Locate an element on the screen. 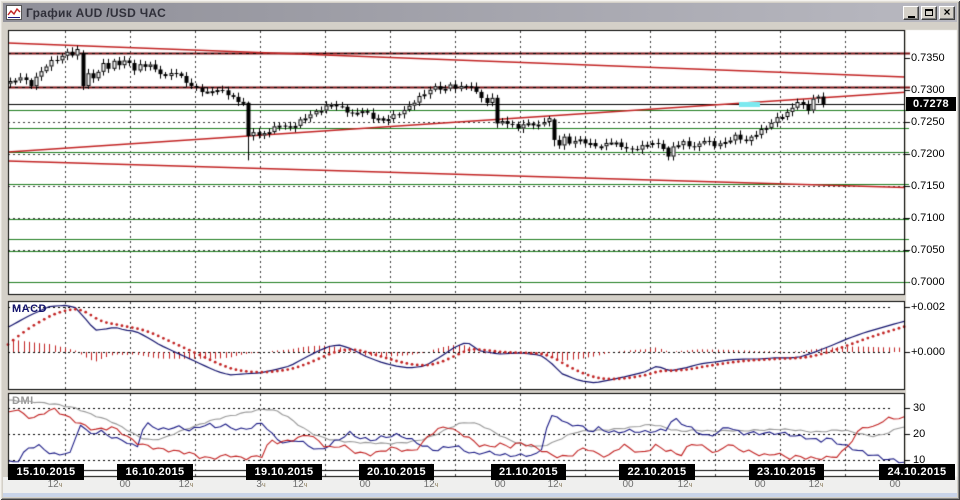  date-box: 22.10.2015 is located at coordinates (657, 472).